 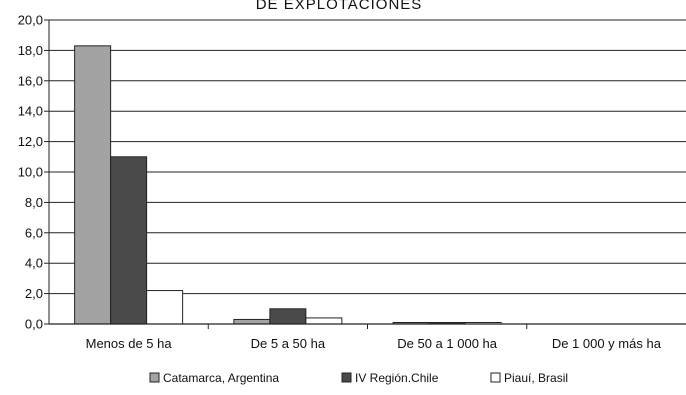 I want to click on y-tick-label: 10,0, so click(x=30, y=172).